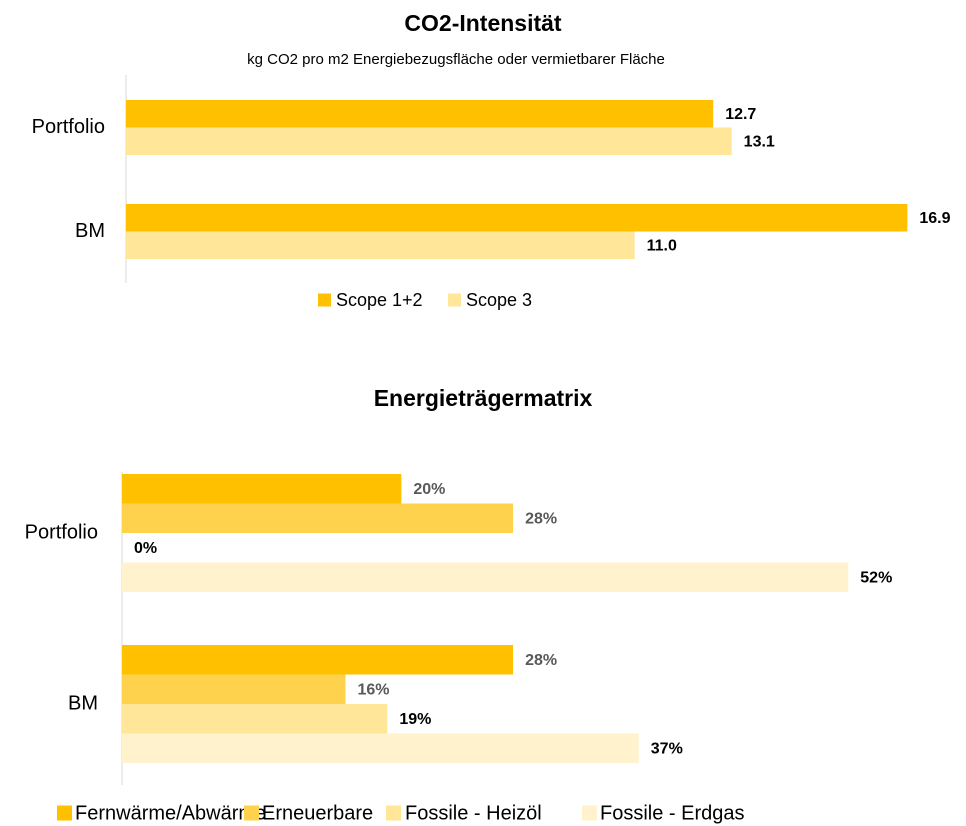 This screenshot has height=826, width=966. What do you see at coordinates (483, 398) in the screenshot?
I see `chart-title: Energieträgermatrix` at bounding box center [483, 398].